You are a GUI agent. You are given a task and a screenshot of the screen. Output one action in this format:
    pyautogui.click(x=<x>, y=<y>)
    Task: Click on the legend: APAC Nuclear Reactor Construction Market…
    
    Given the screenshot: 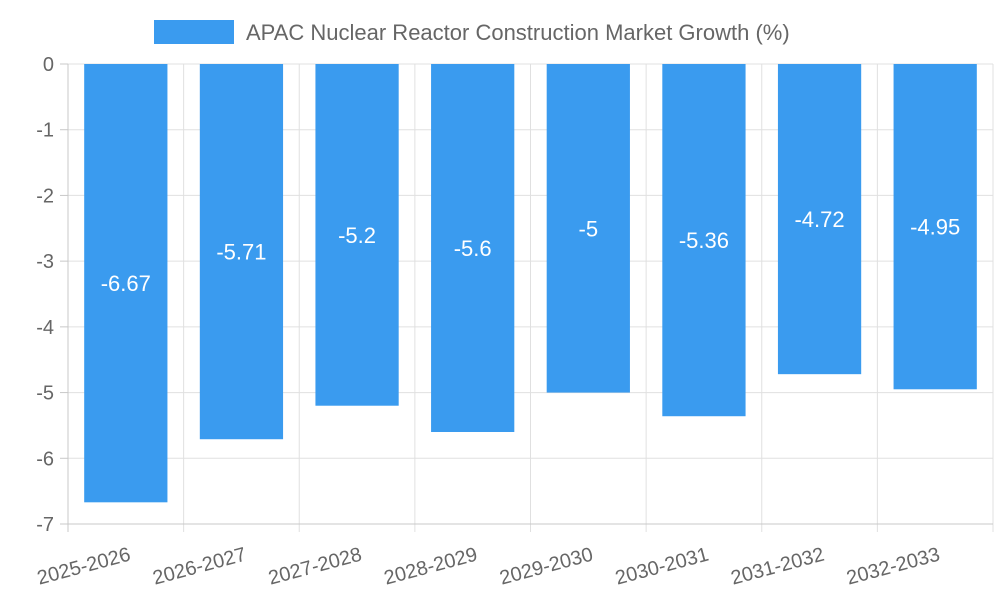 What is the action you would take?
    pyautogui.click(x=472, y=32)
    